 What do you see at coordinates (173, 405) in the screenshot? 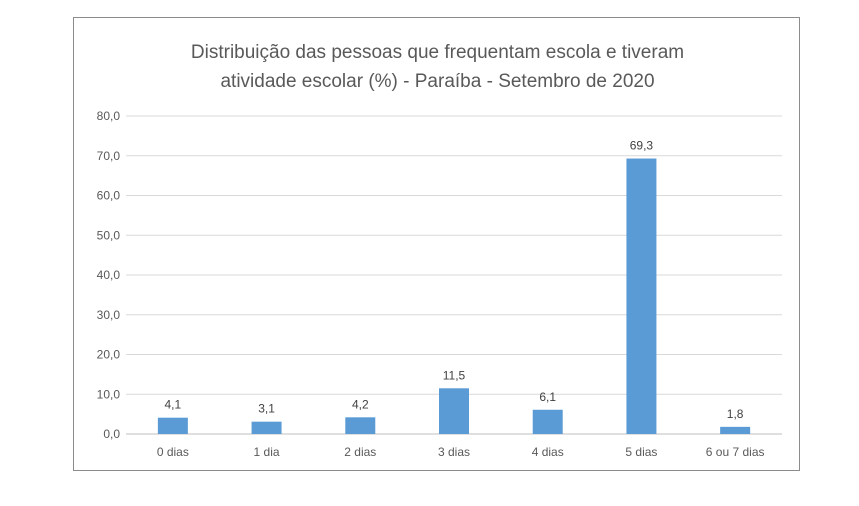
I see `data-label: 4,1` at bounding box center [173, 405].